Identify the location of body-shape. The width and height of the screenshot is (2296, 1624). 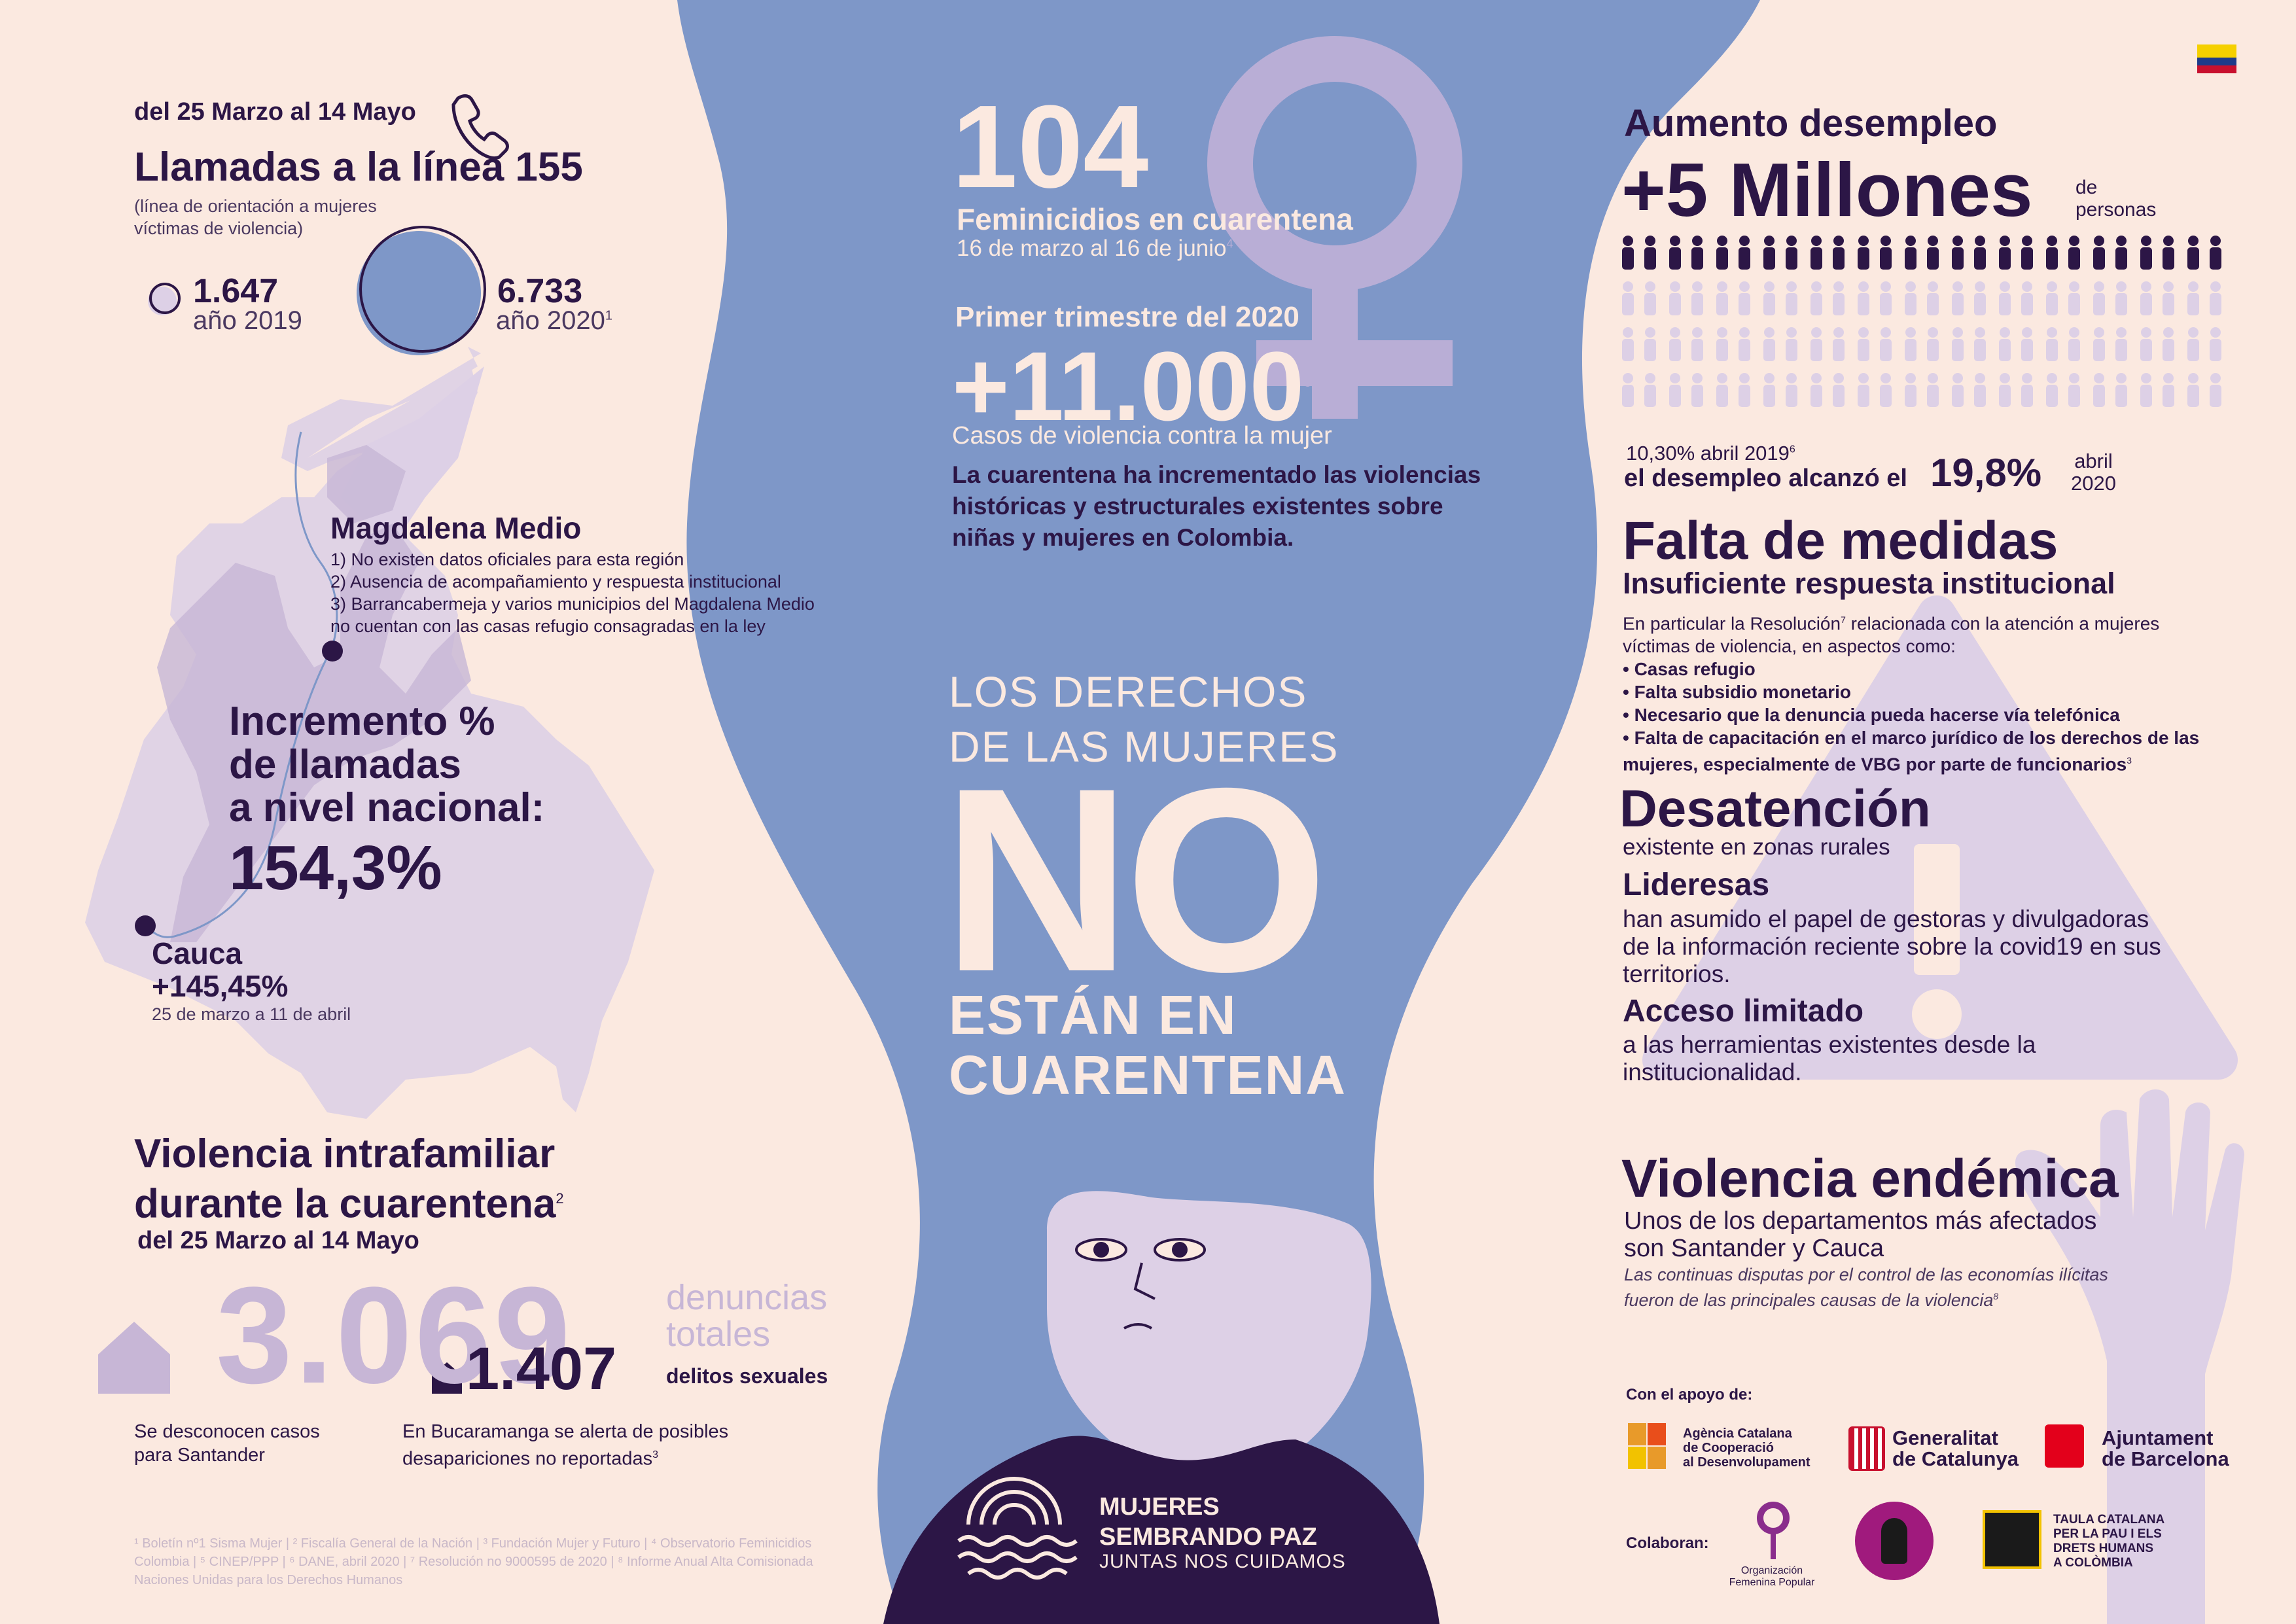
(1161, 1530).